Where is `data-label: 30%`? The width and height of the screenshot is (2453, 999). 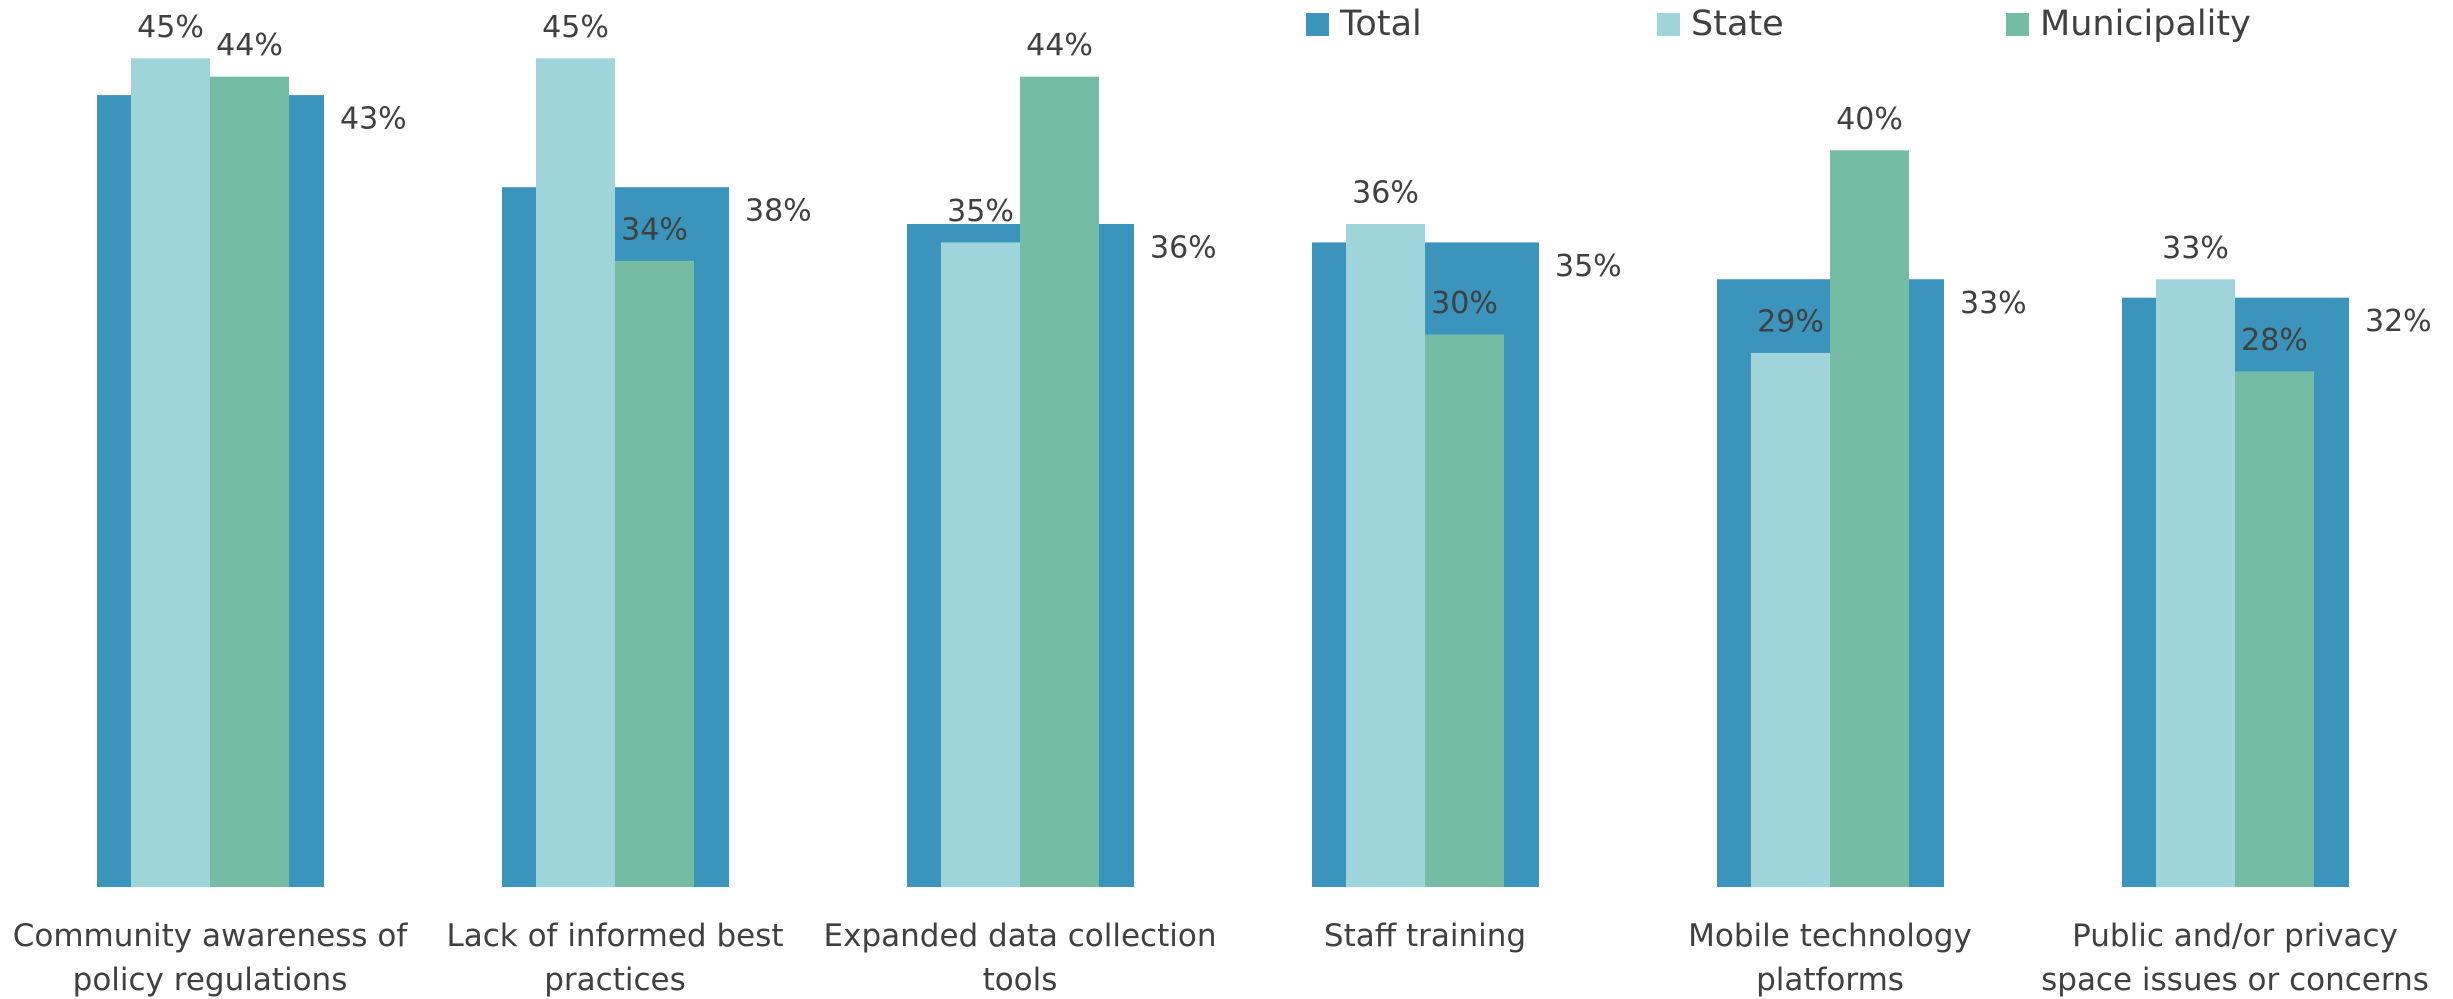
data-label: 30% is located at coordinates (1464, 303).